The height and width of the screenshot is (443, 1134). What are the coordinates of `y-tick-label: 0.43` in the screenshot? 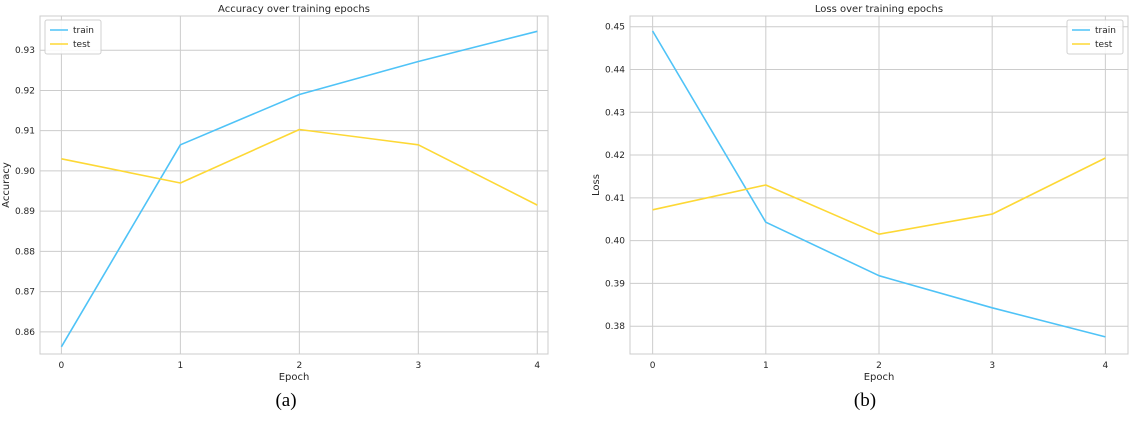 It's located at (615, 113).